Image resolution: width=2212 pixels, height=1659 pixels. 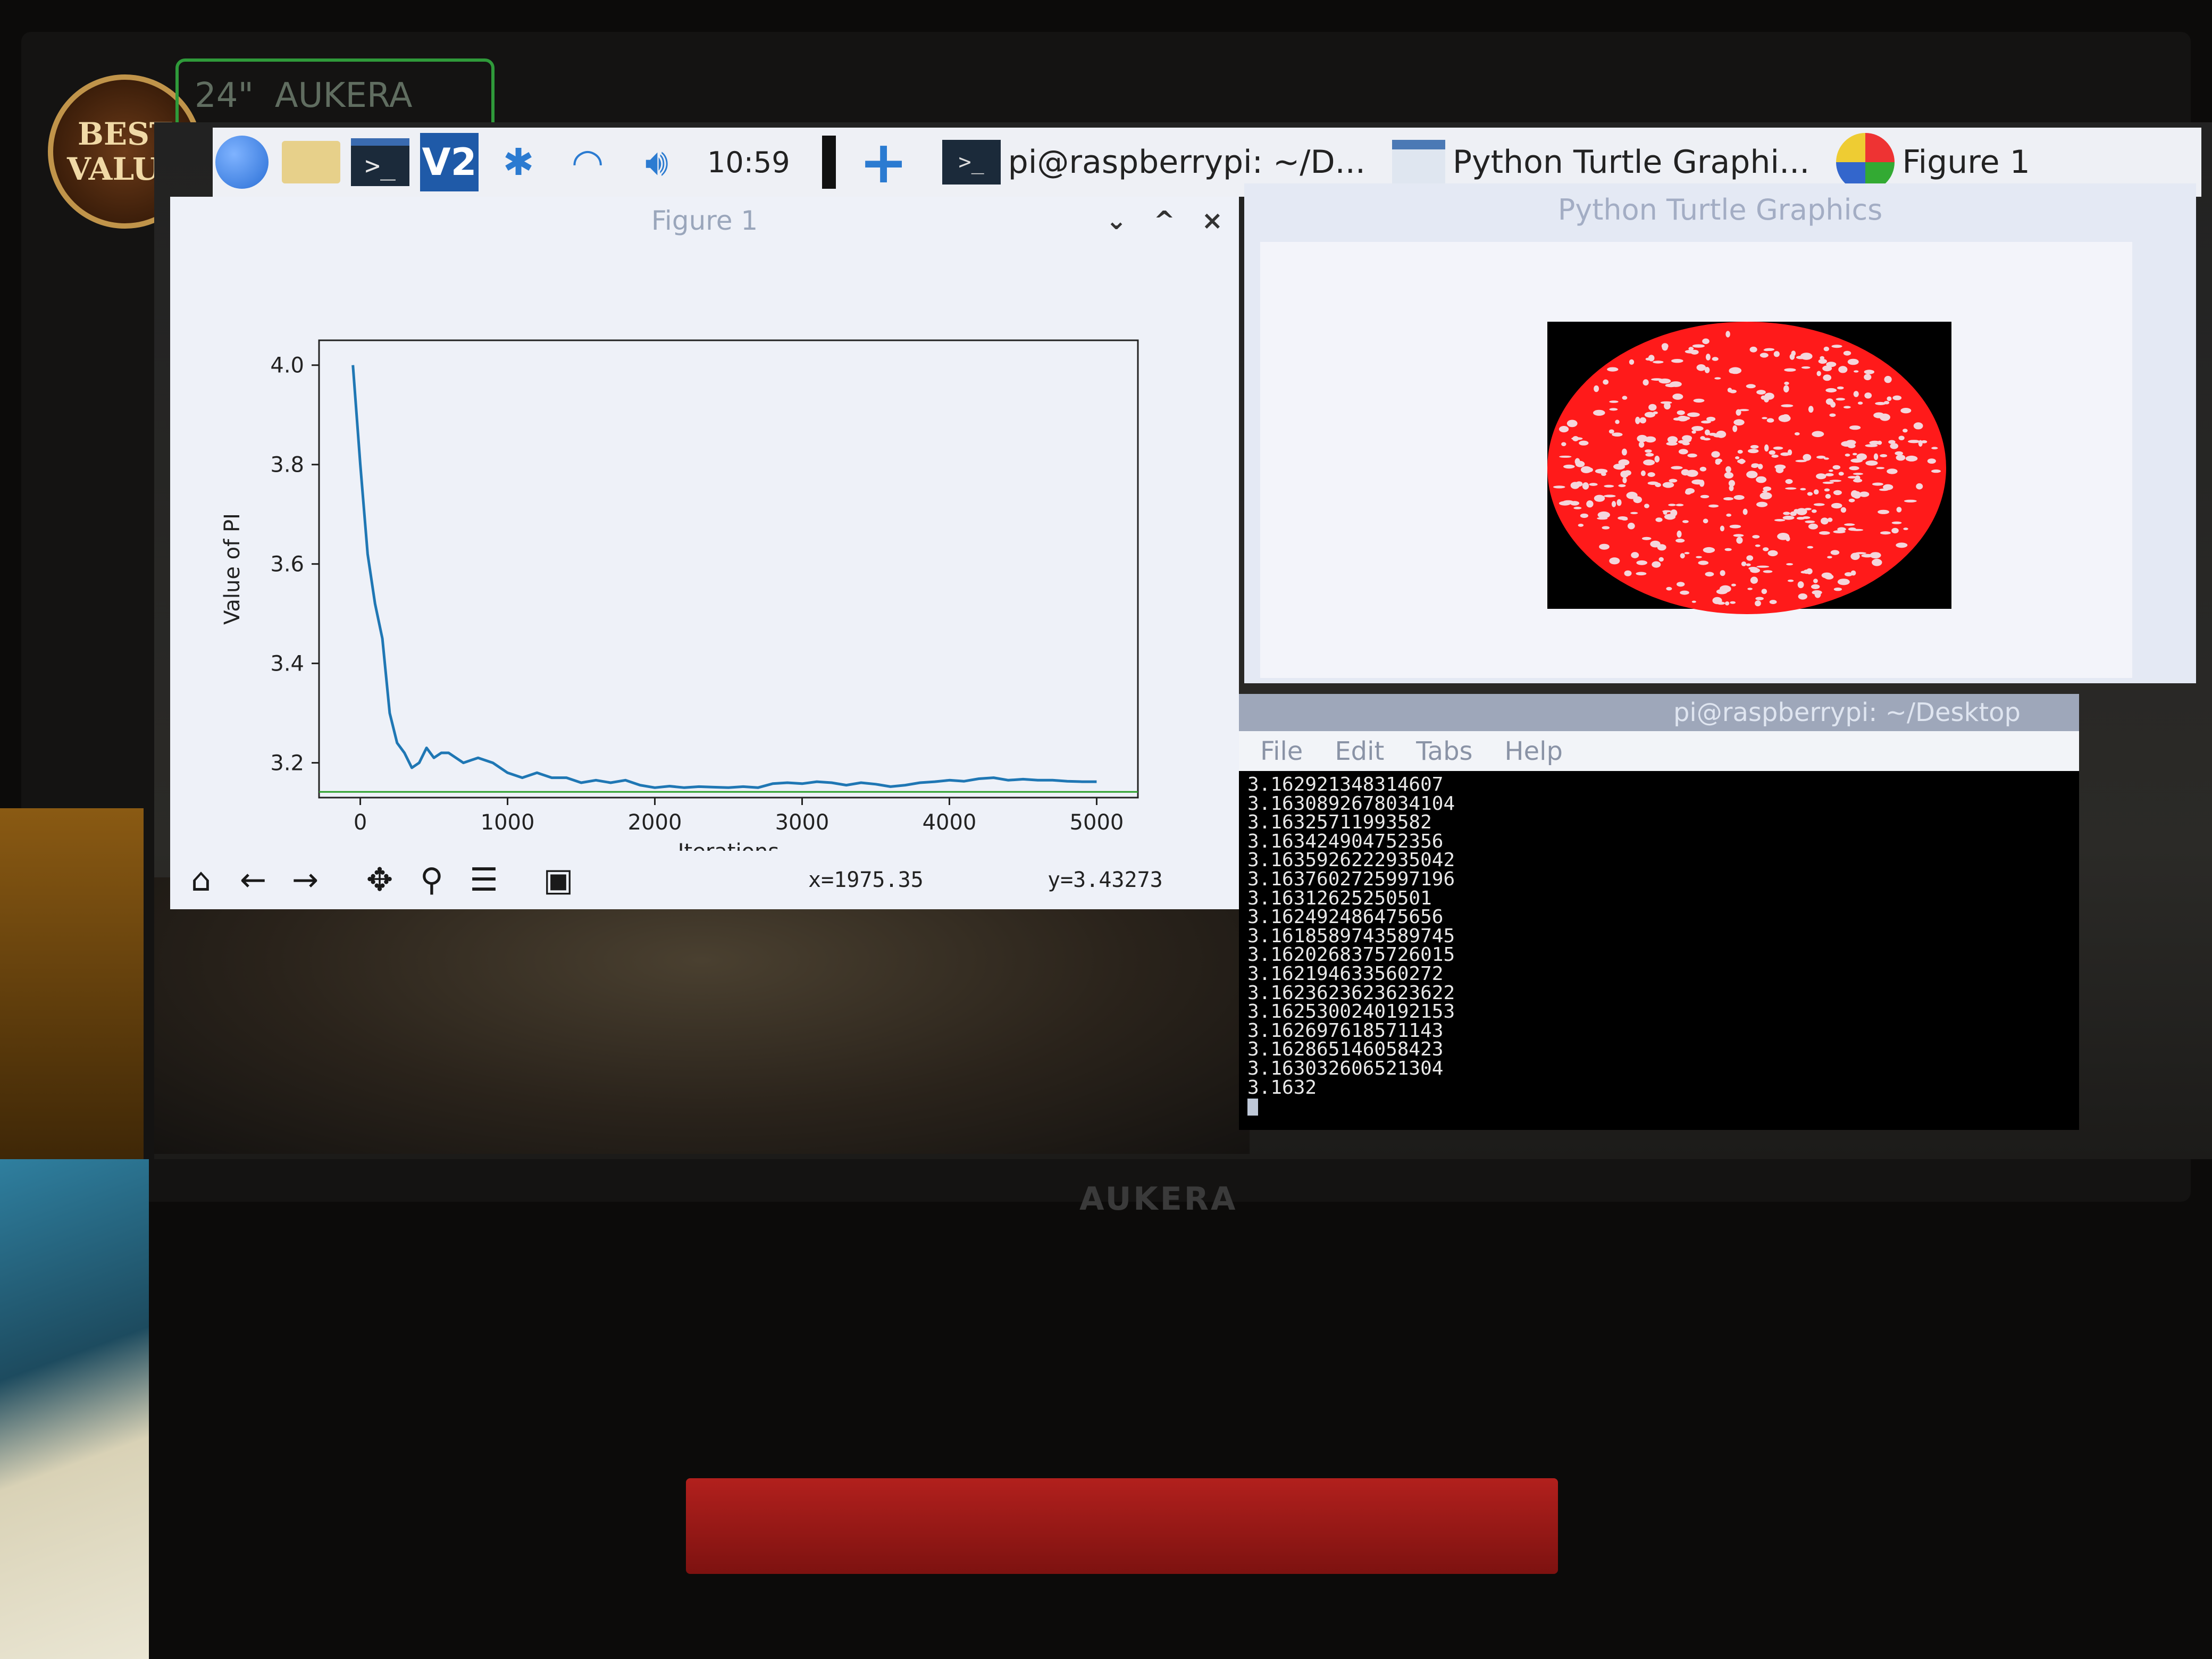 What do you see at coordinates (1533, 751) in the screenshot?
I see `menu-help: Help` at bounding box center [1533, 751].